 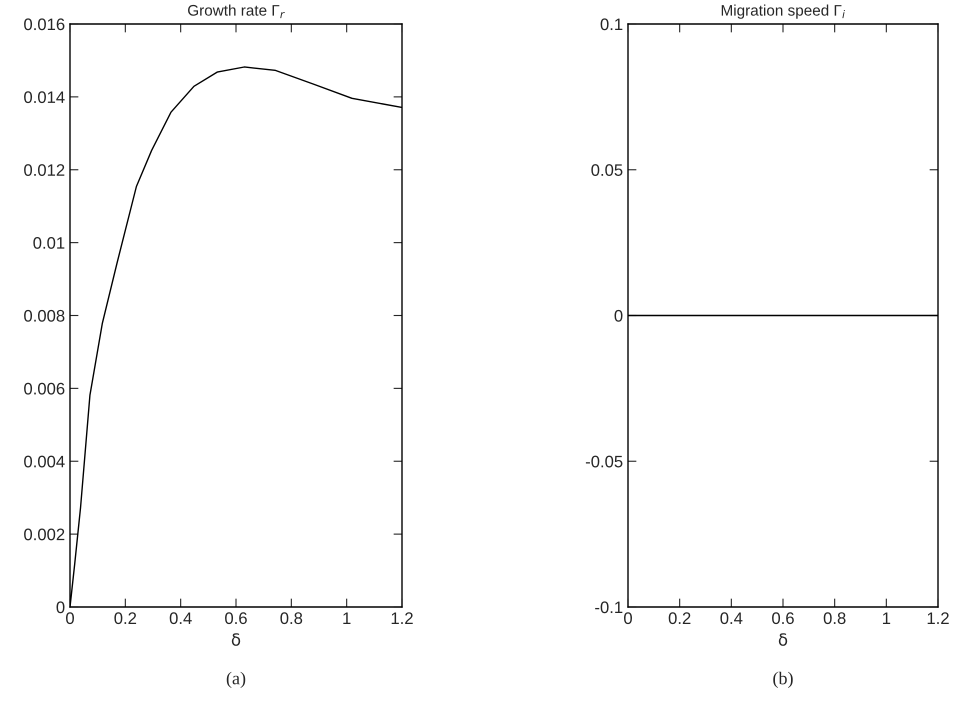 What do you see at coordinates (611, 24) in the screenshot?
I see `y-tick-label: 0.1` at bounding box center [611, 24].